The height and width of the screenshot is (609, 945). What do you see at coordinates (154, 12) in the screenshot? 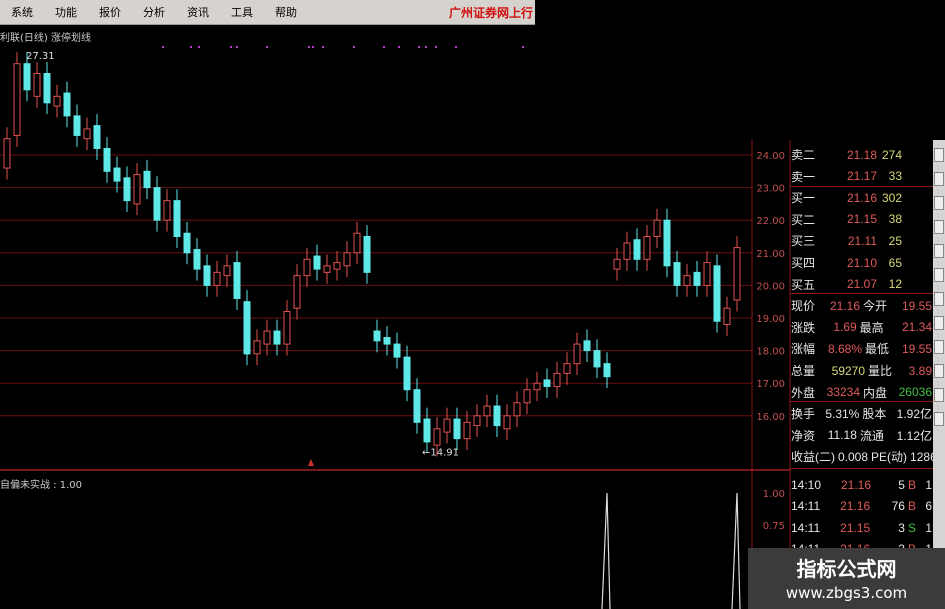
I see `menu-analysis: 分析` at bounding box center [154, 12].